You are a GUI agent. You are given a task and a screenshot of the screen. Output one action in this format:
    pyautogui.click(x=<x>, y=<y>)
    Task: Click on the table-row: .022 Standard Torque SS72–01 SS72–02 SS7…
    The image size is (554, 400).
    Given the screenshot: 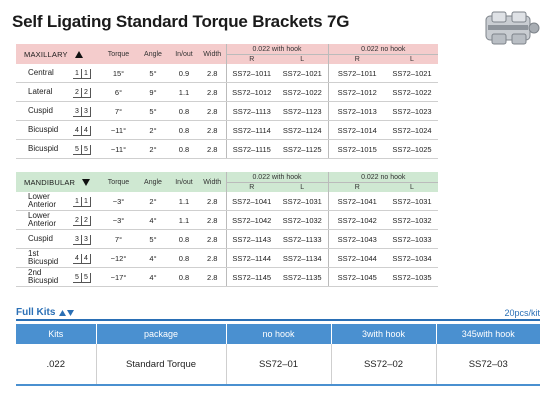 What is the action you would take?
    pyautogui.click(x=278, y=365)
    